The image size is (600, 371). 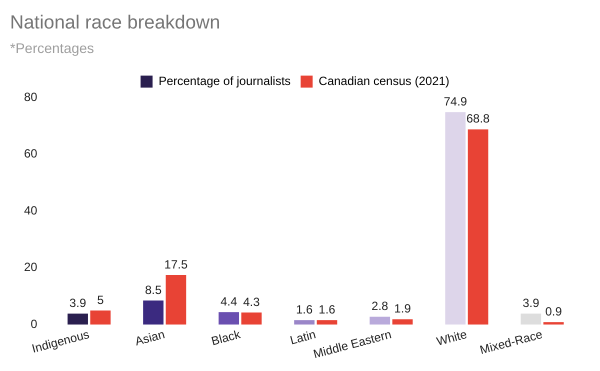 What do you see at coordinates (31, 97) in the screenshot?
I see `y-tick-label: 80` at bounding box center [31, 97].